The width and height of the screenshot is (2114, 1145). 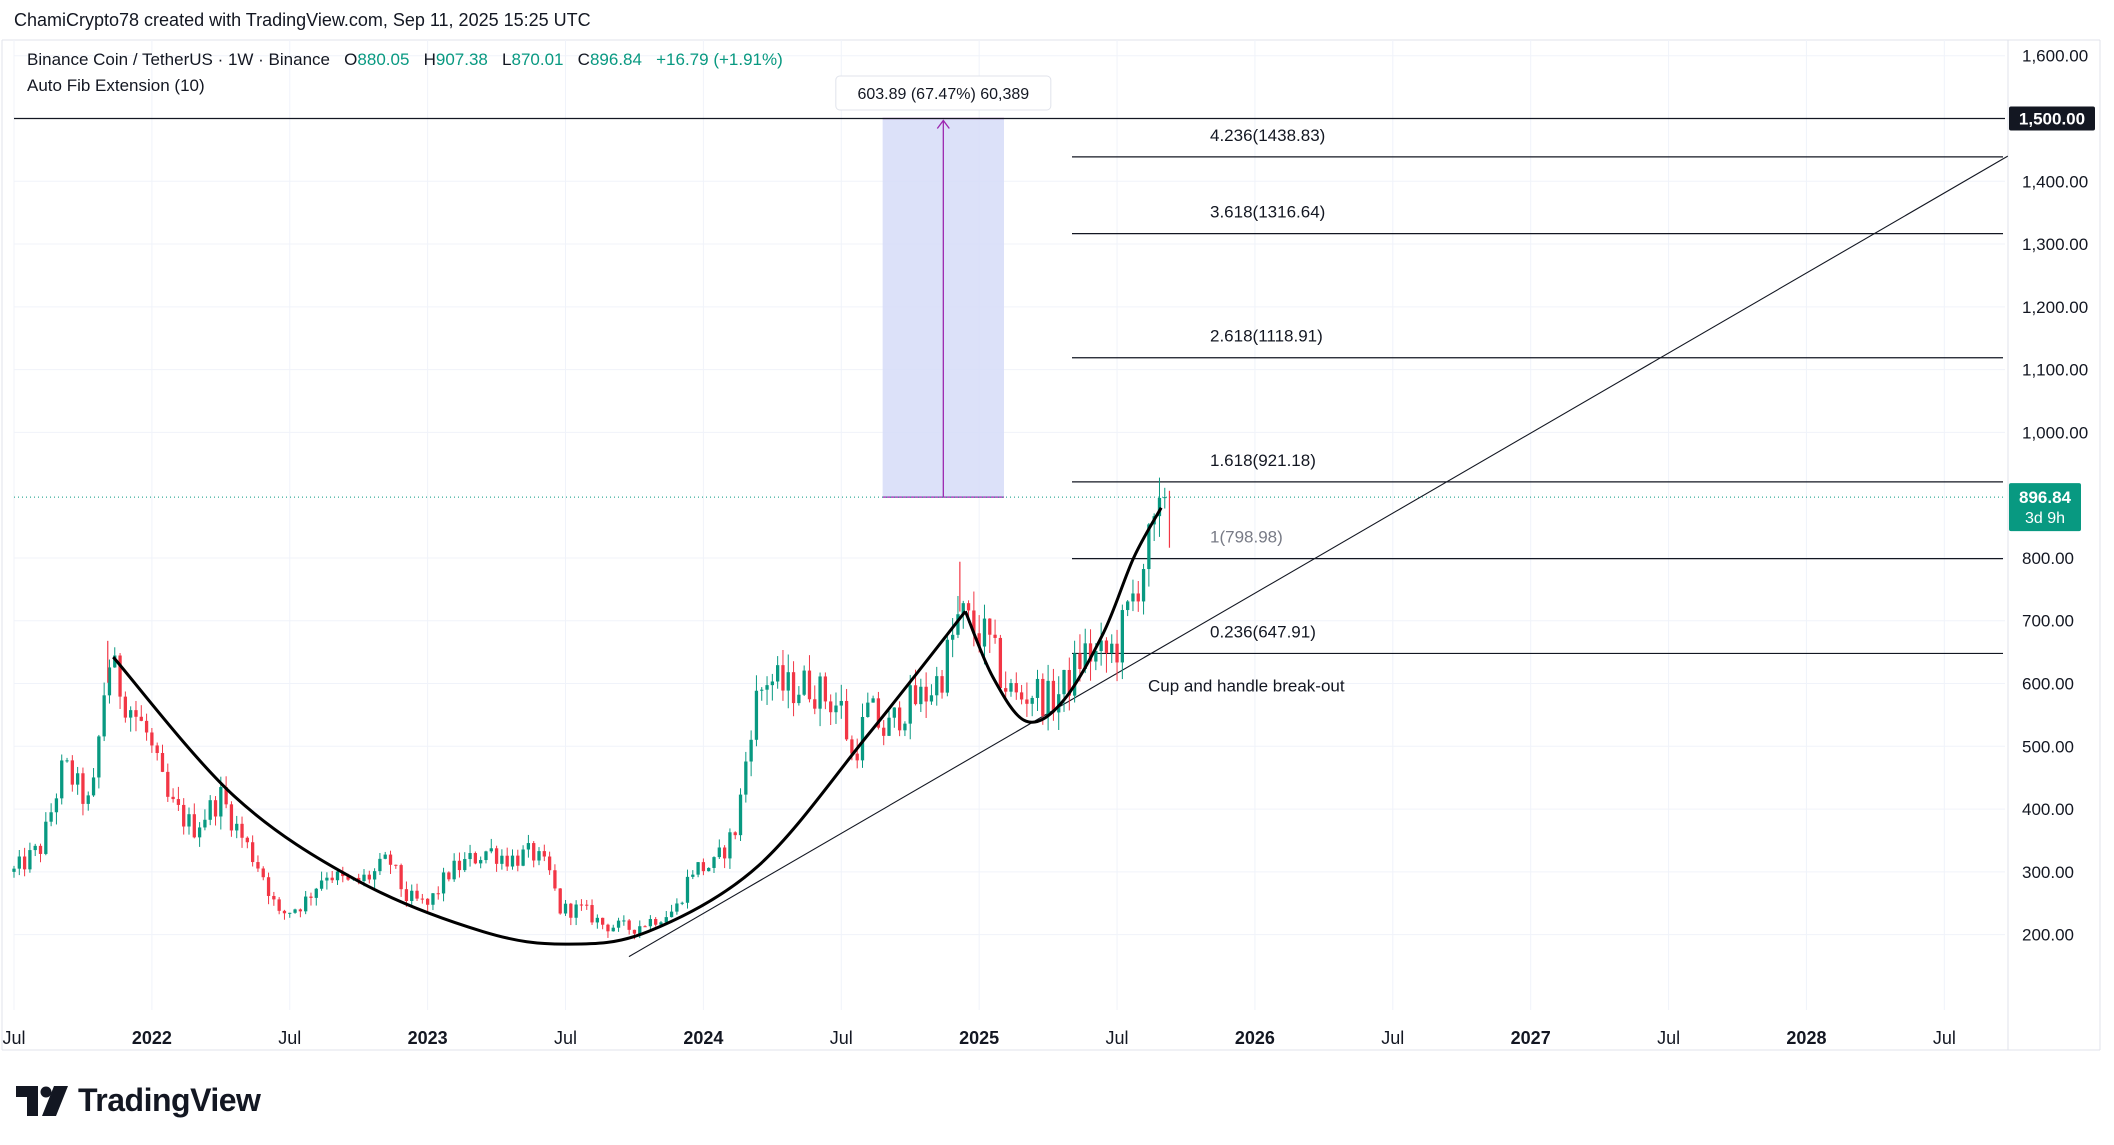 What do you see at coordinates (2055, 181) in the screenshot?
I see `y-tick-label: 1,400.00` at bounding box center [2055, 181].